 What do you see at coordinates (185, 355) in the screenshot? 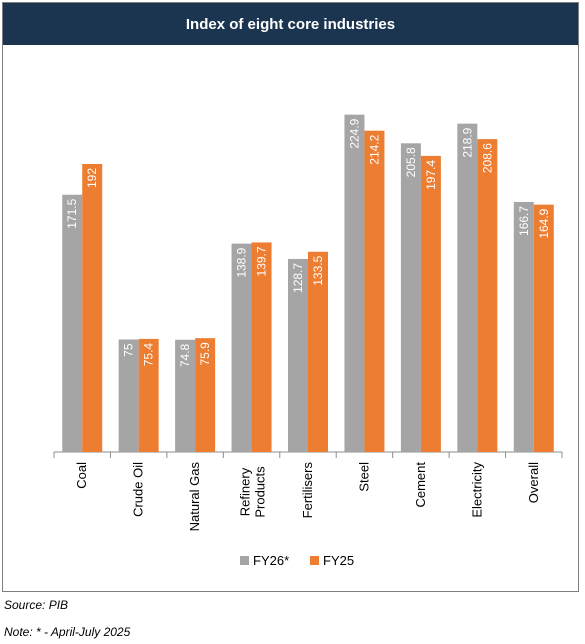
I see `data-label: 74.8` at bounding box center [185, 355].